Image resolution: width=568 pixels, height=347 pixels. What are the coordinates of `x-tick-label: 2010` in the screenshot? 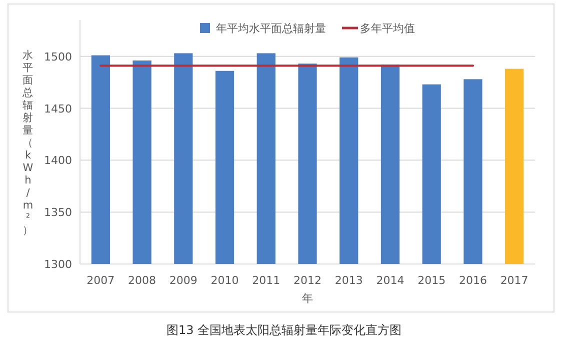 It's located at (224, 280).